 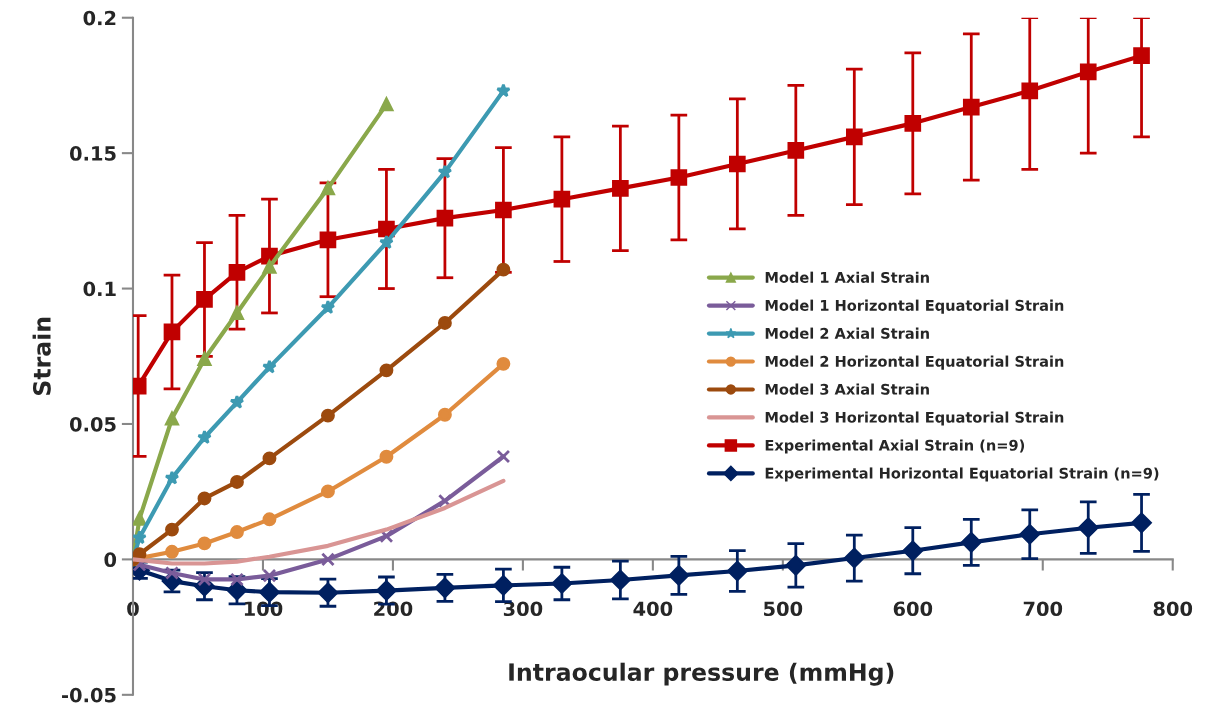 I want to click on y-tick-label: -0.05, so click(x=89, y=695).